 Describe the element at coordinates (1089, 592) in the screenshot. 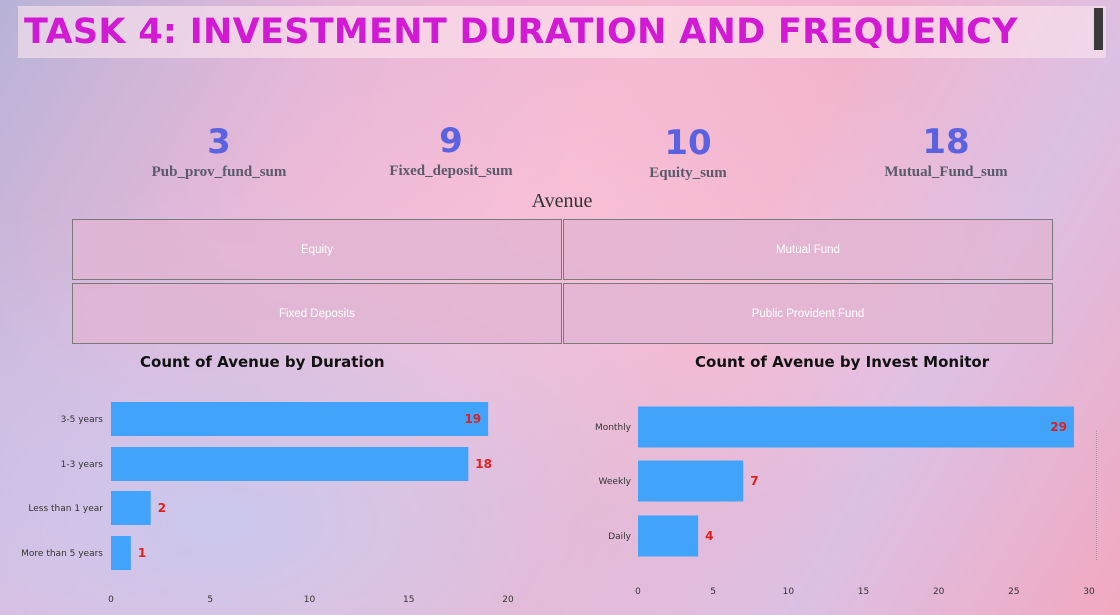

I see `x-tick-label: 30` at that location.